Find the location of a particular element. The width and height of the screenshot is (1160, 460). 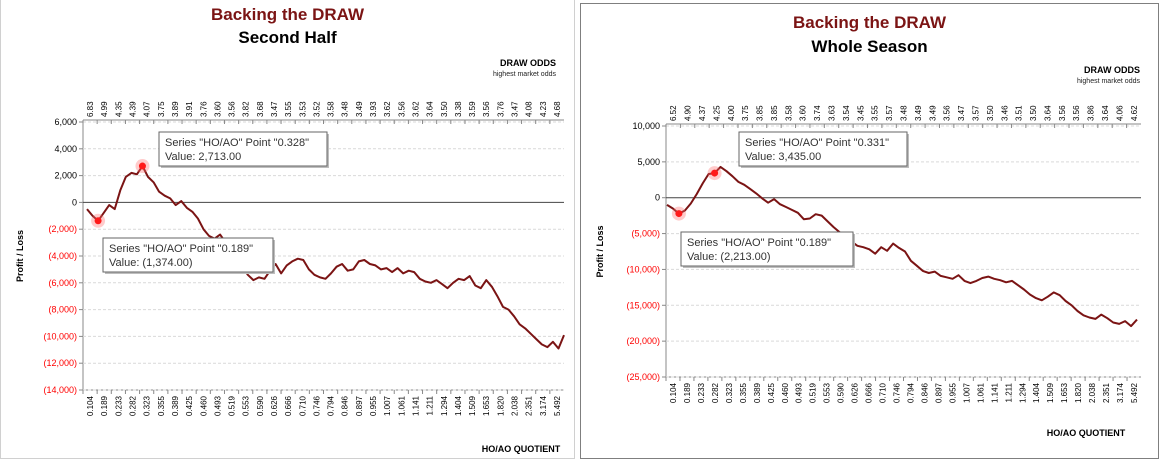

x-tick-label: 3.174 is located at coordinates (1120, 392).